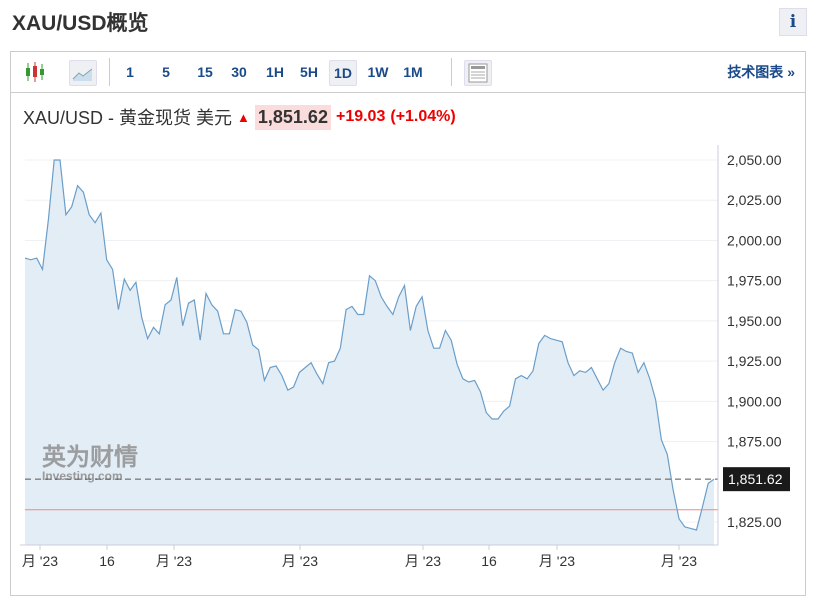 Image resolution: width=816 pixels, height=596 pixels. What do you see at coordinates (239, 72) in the screenshot?
I see `interval-30: 30` at bounding box center [239, 72].